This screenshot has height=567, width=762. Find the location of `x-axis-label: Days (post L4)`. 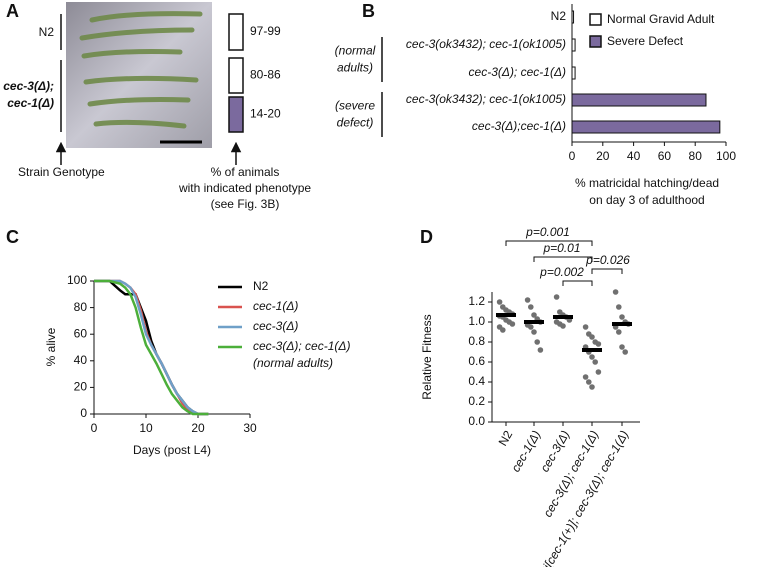

x-axis-label: Days (post L4) is located at coordinates (172, 450).